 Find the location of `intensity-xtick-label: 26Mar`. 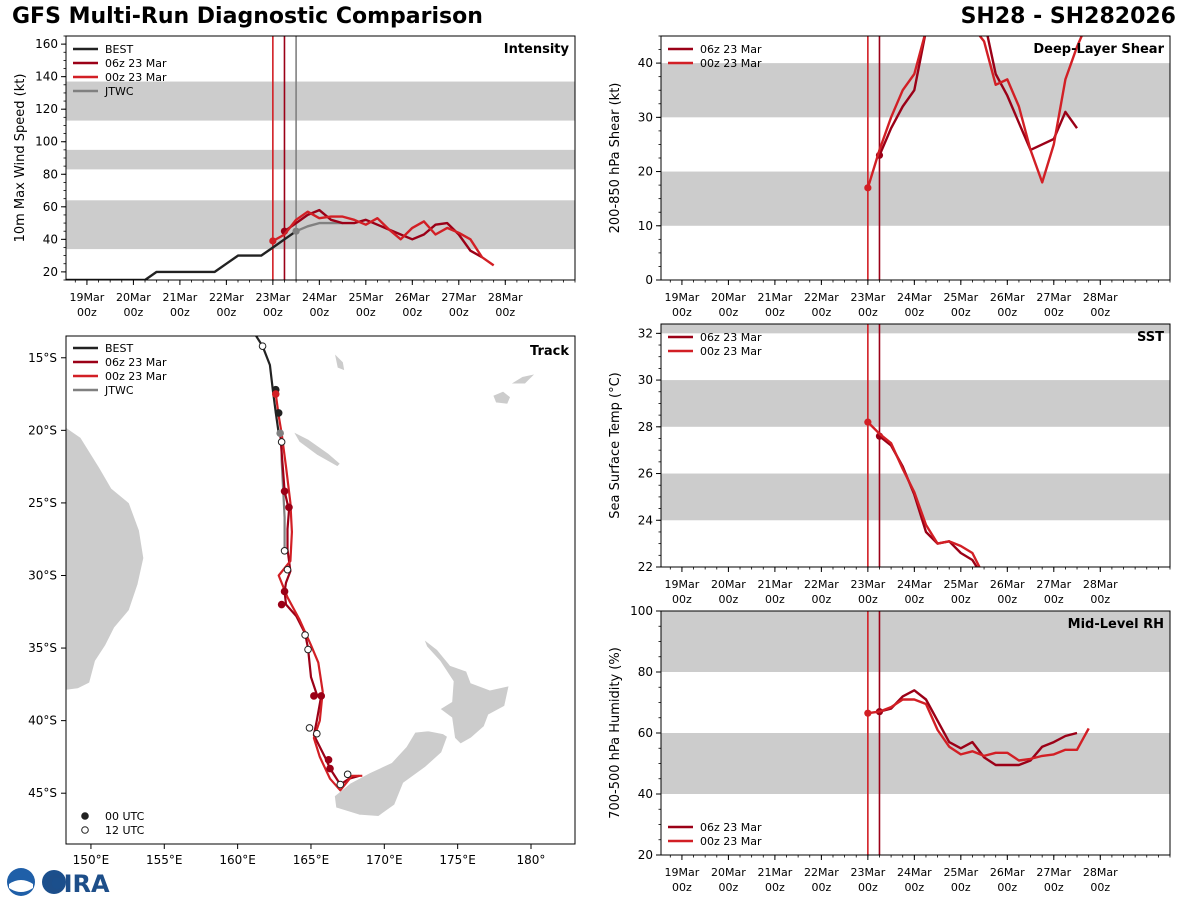

intensity-xtick-label: 26Mar is located at coordinates (412, 297).